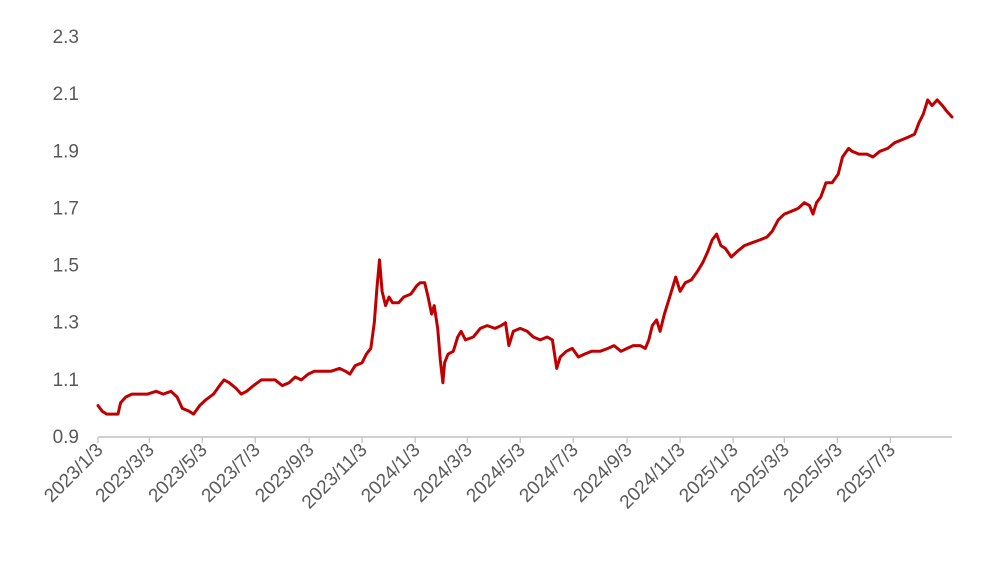 The image size is (984, 576). I want to click on x-tick-label: 2025/7/3, so click(866, 473).